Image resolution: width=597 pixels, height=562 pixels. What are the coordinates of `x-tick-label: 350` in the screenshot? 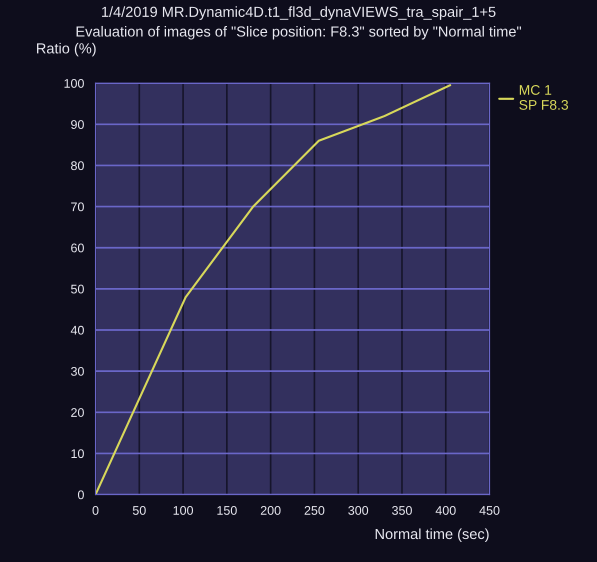 It's located at (402, 510).